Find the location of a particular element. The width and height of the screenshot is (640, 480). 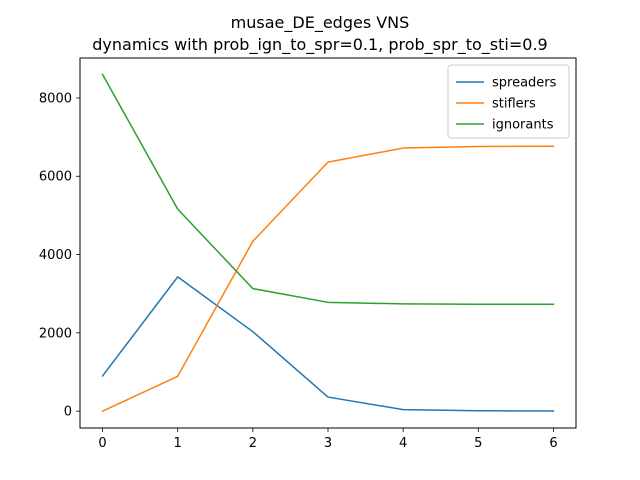

chart-title-line-1: musae_DE_edges VNS is located at coordinates (320, 23).